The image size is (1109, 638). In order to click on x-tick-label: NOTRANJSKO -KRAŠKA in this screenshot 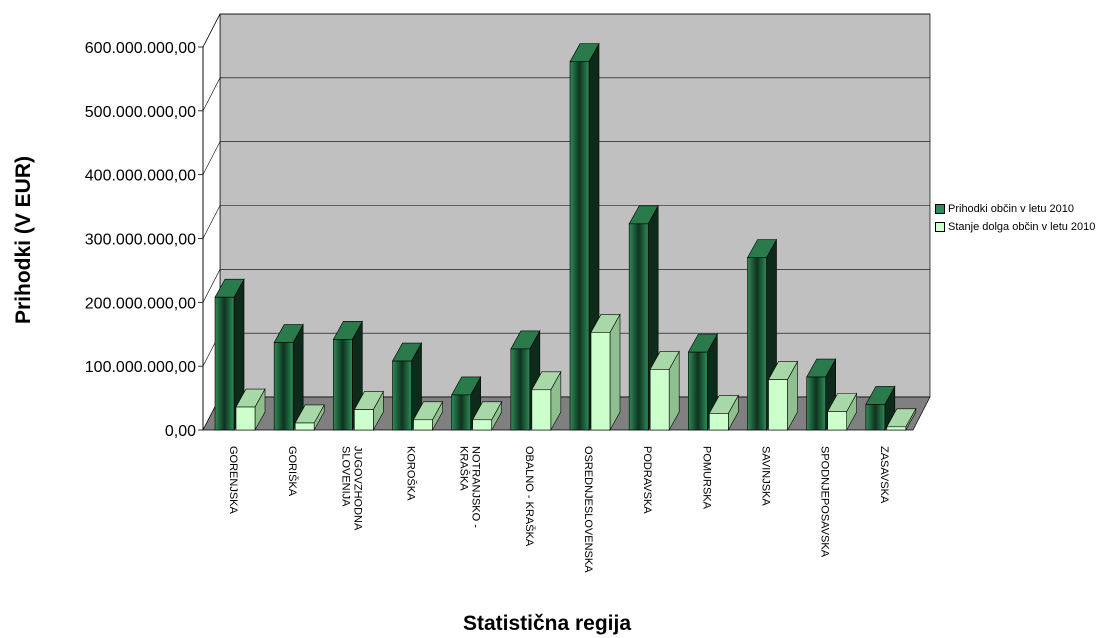, I will do `click(470, 487)`.